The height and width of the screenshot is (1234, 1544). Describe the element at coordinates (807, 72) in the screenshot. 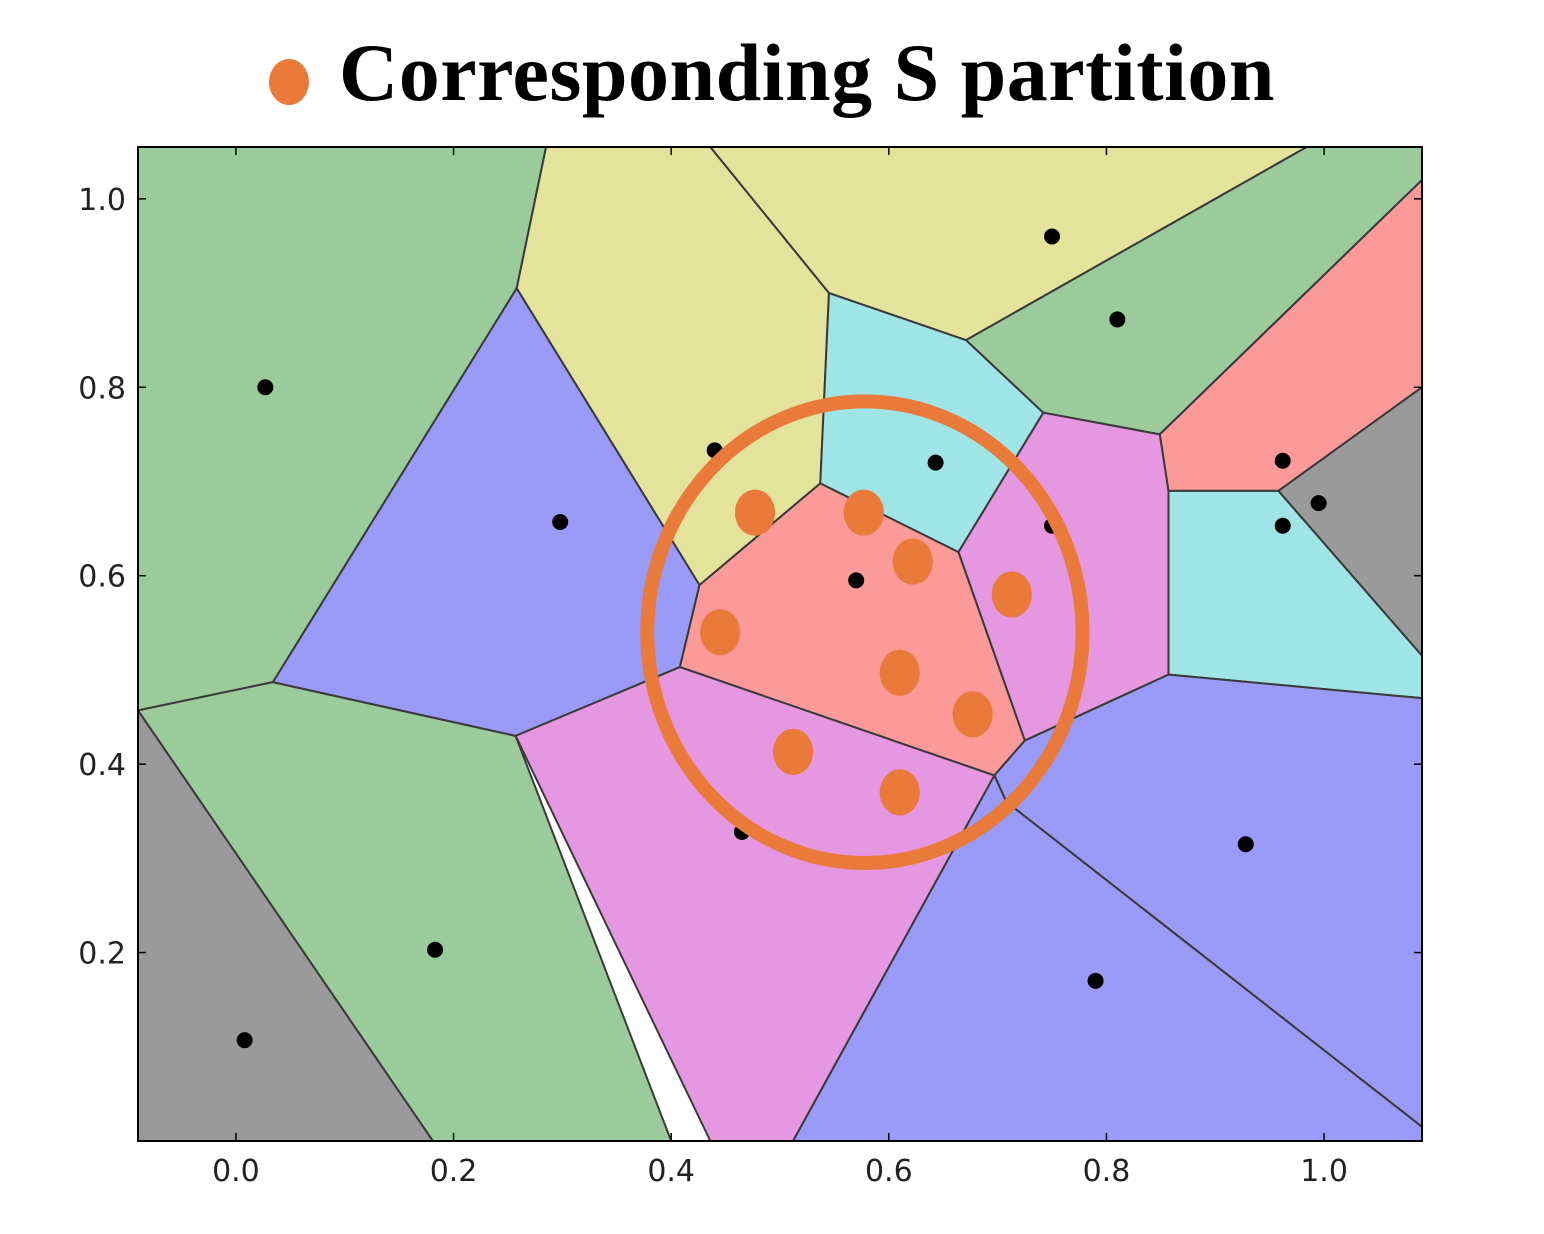

I see `legend-label: Corresponding S partition` at that location.